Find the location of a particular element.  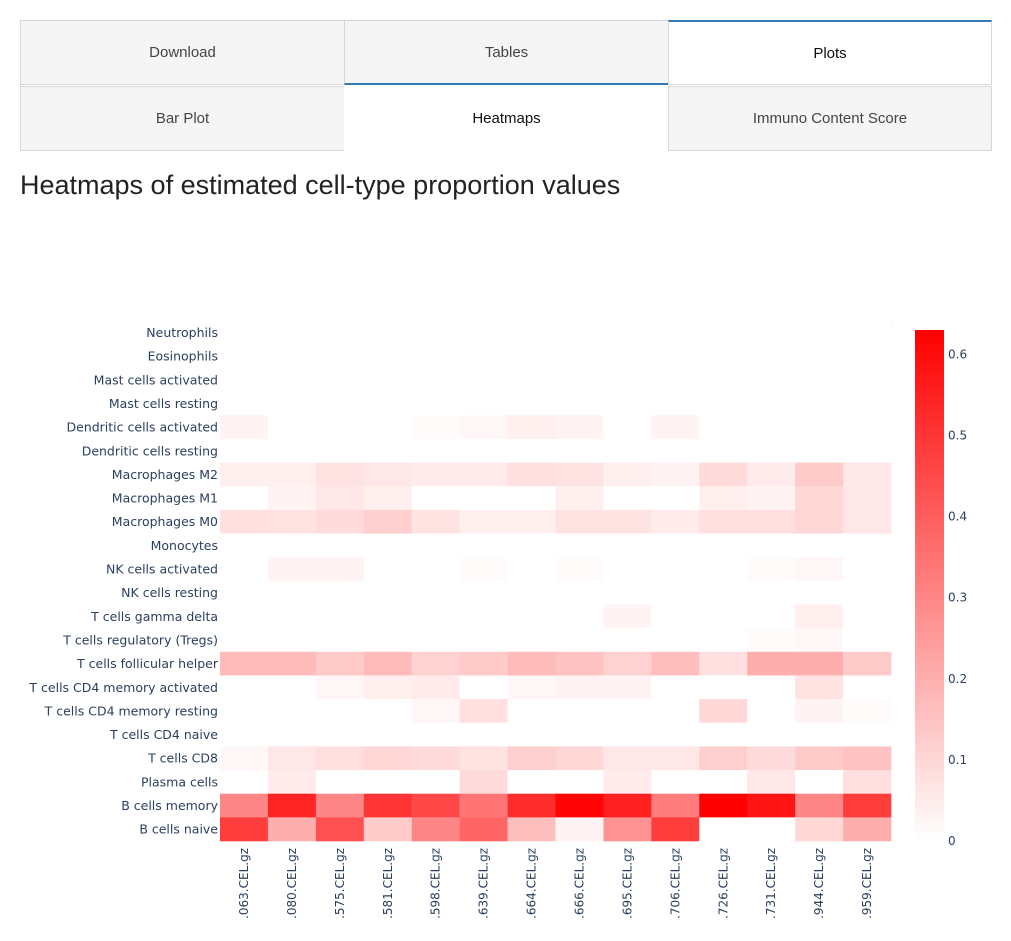

tab-plots: Plots is located at coordinates (830, 52).